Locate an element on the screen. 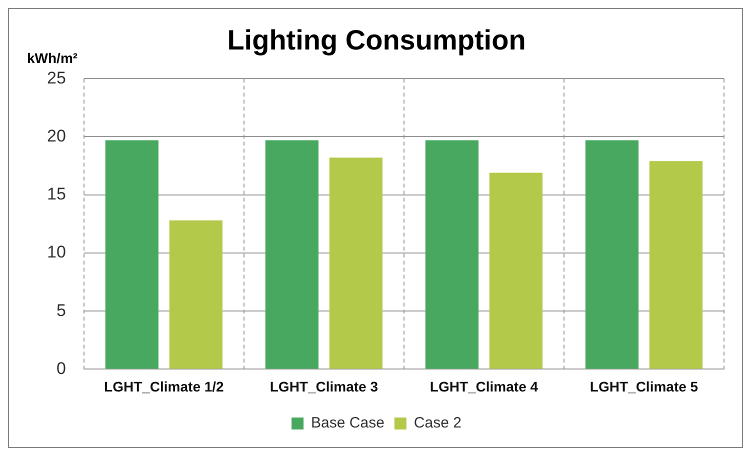  y-tick-label: 20 is located at coordinates (56, 136).